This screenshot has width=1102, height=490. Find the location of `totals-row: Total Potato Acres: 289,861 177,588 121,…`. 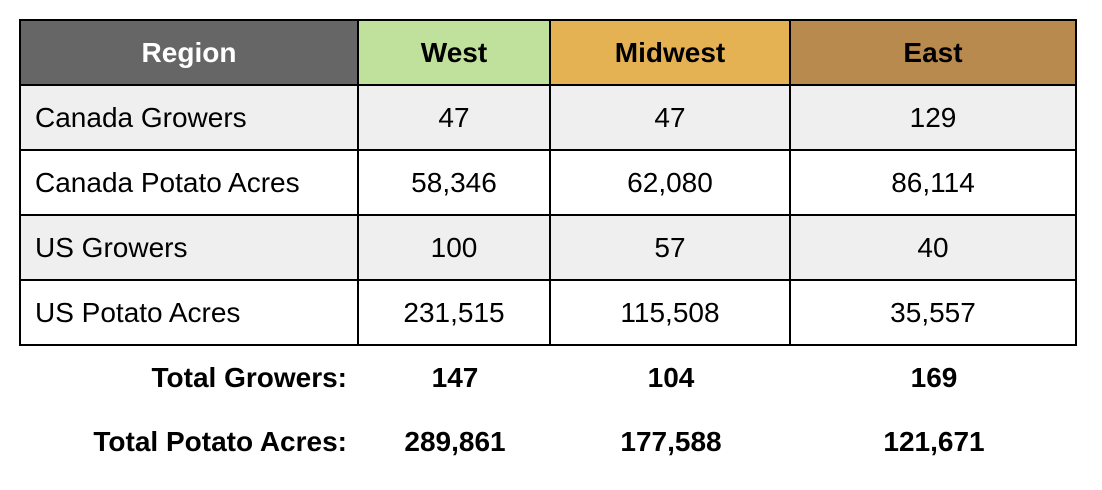

totals-row: Total Potato Acres: 289,861 177,588 121,… is located at coordinates (548, 442).